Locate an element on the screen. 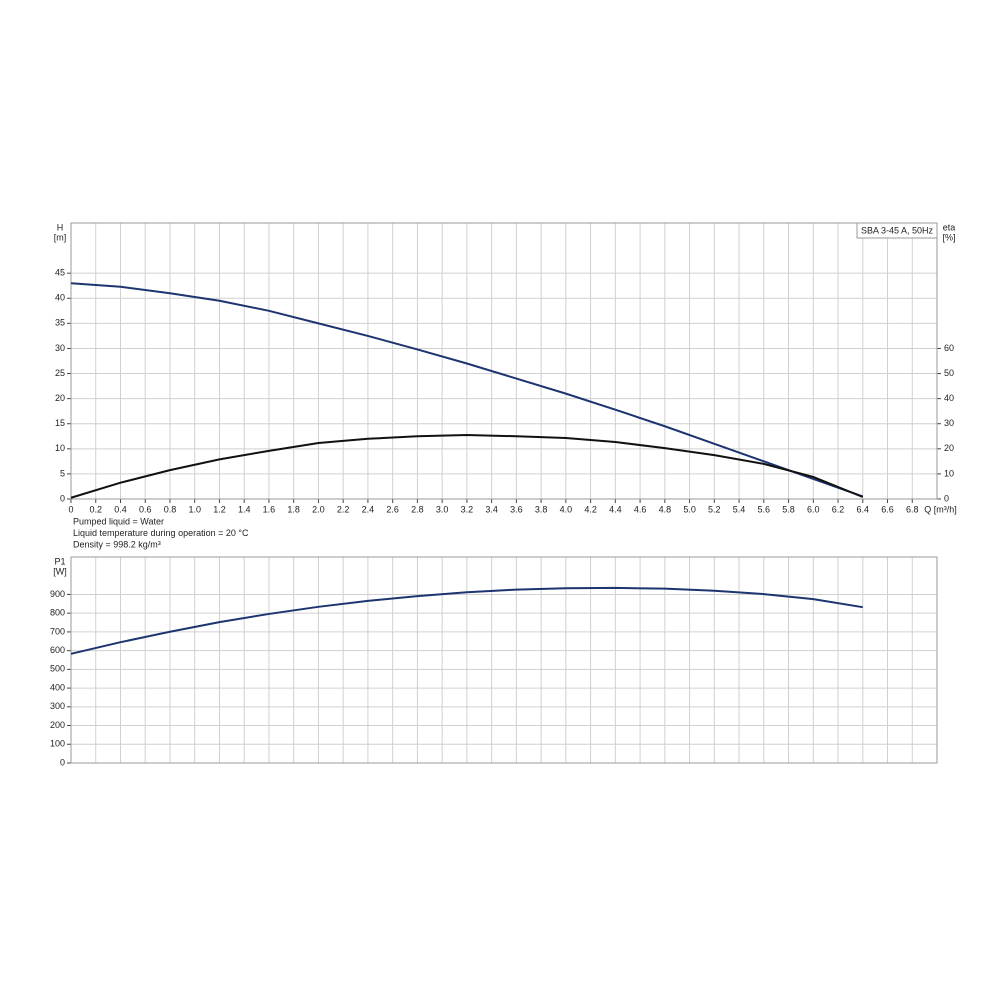 Image resolution: width=1000 pixels, height=1000 pixels. y-tick-label: 40 is located at coordinates (60, 298).